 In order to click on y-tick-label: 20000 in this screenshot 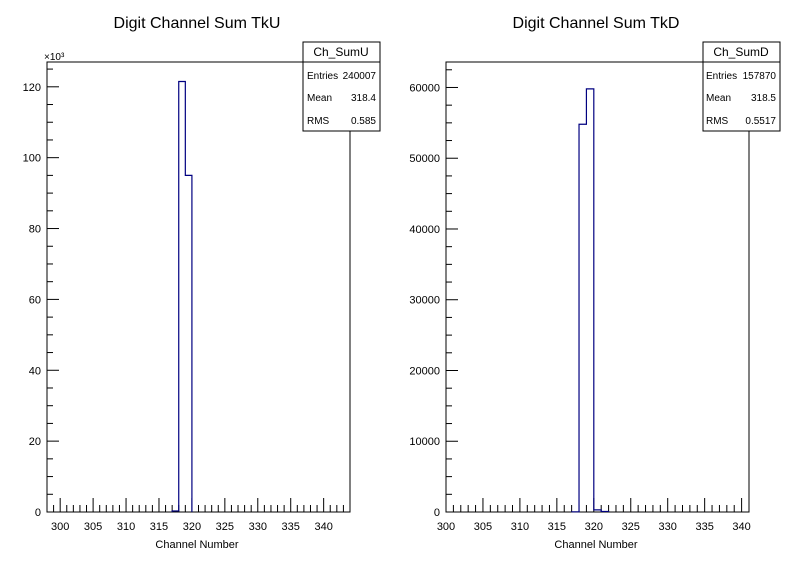, I will do `click(424, 371)`.